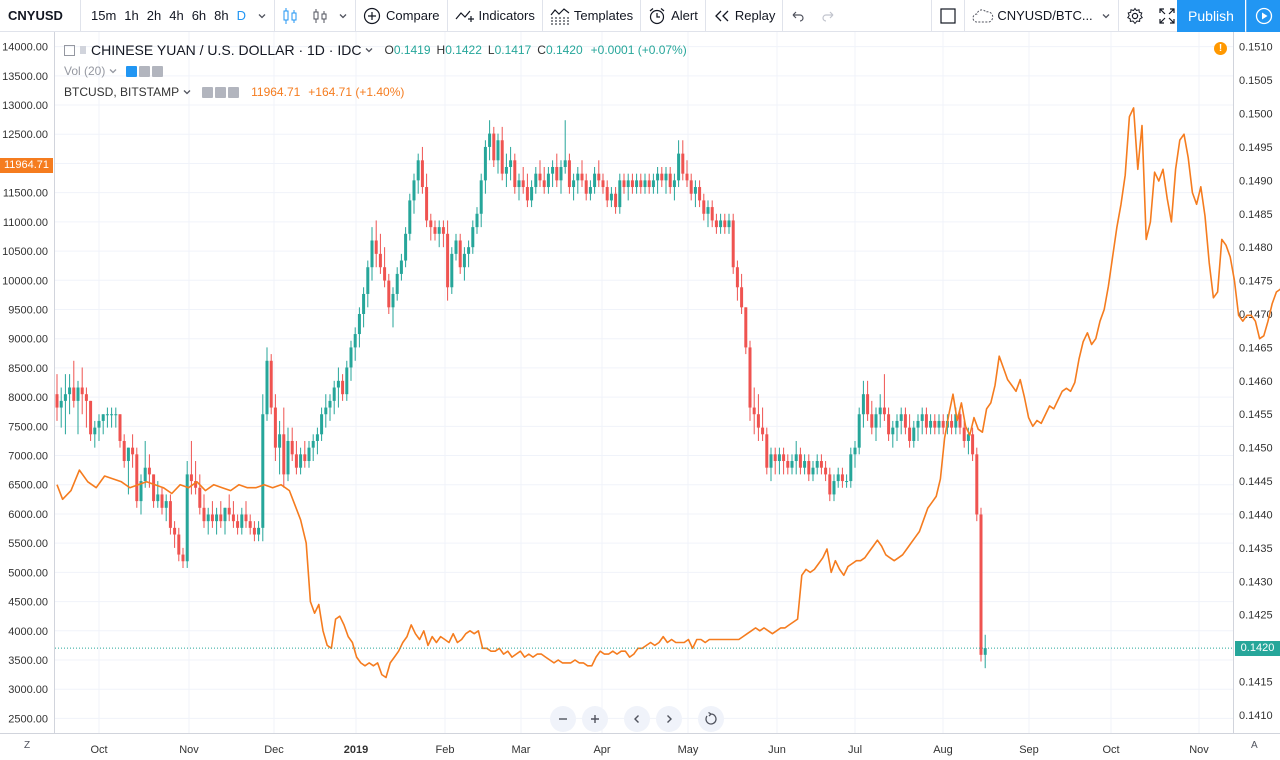  What do you see at coordinates (1263, 16) in the screenshot?
I see `play-button` at bounding box center [1263, 16].